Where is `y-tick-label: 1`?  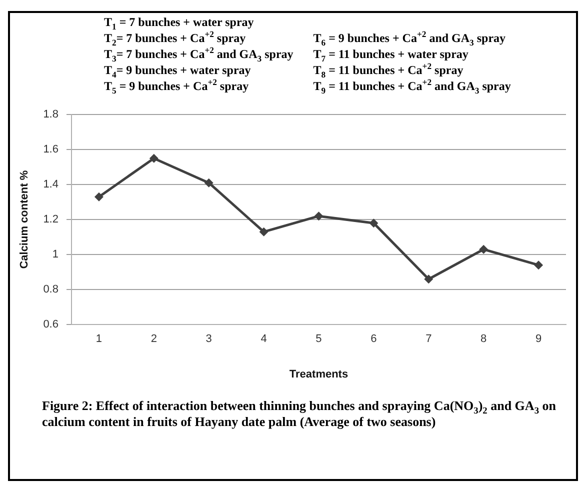
y-tick-label: 1 is located at coordinates (55, 254).